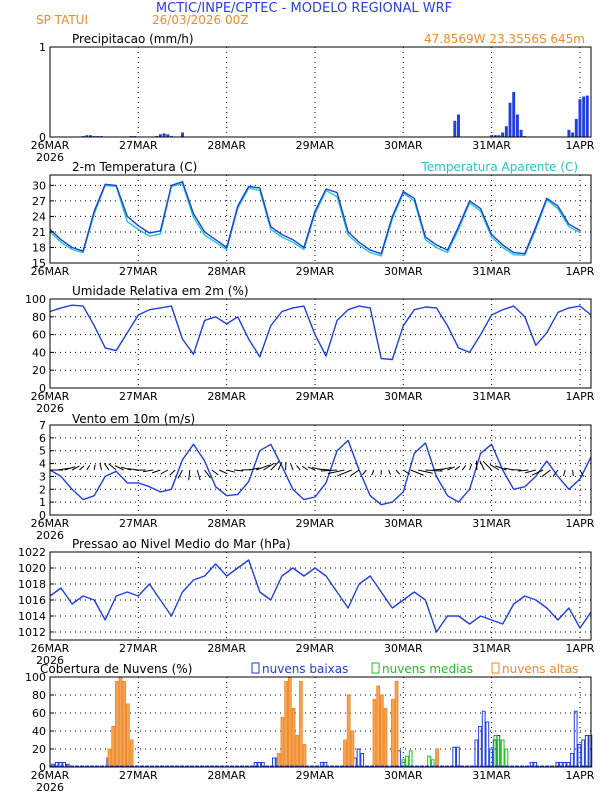  Describe the element at coordinates (32, 616) in the screenshot. I see `y-tick-label: 1014` at that location.